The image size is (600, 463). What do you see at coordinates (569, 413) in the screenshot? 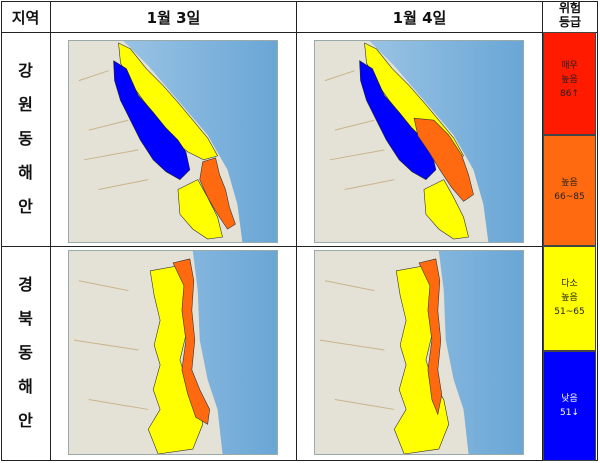
I see `legend-range: 51↓` at bounding box center [569, 413].